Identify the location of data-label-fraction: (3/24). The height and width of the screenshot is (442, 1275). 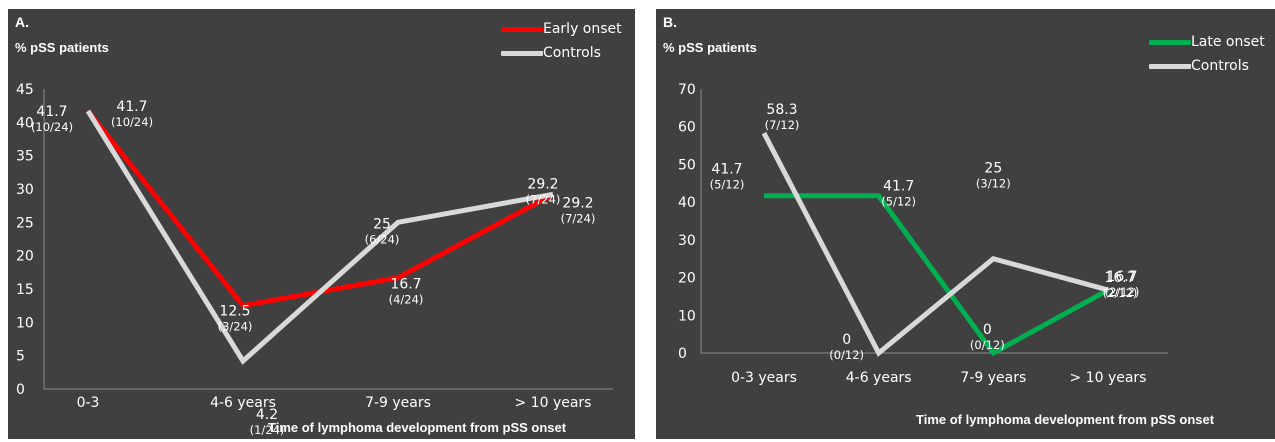
(235, 327).